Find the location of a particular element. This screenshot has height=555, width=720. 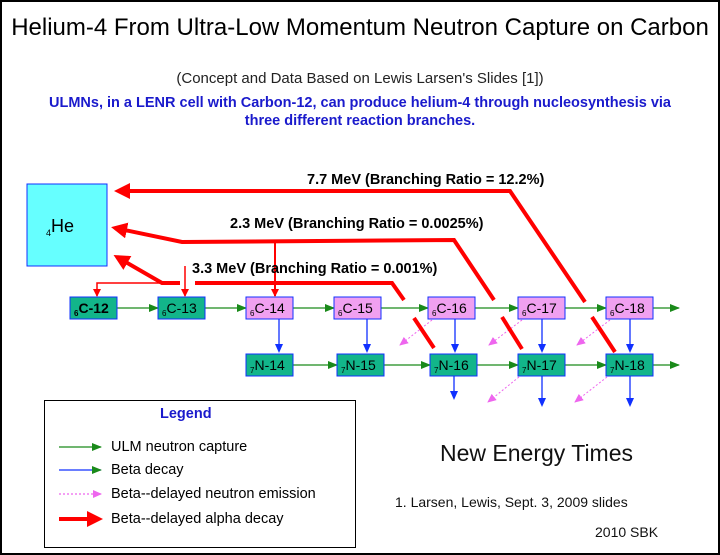

branch-label-2-3: 2.3 MeV (Branching Ratio = 0.0025%) is located at coordinates (357, 224).